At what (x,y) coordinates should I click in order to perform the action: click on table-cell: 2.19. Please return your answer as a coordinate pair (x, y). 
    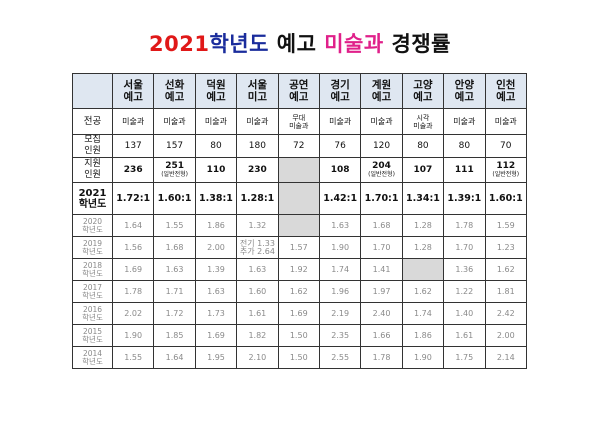
    Looking at the image, I should click on (340, 313).